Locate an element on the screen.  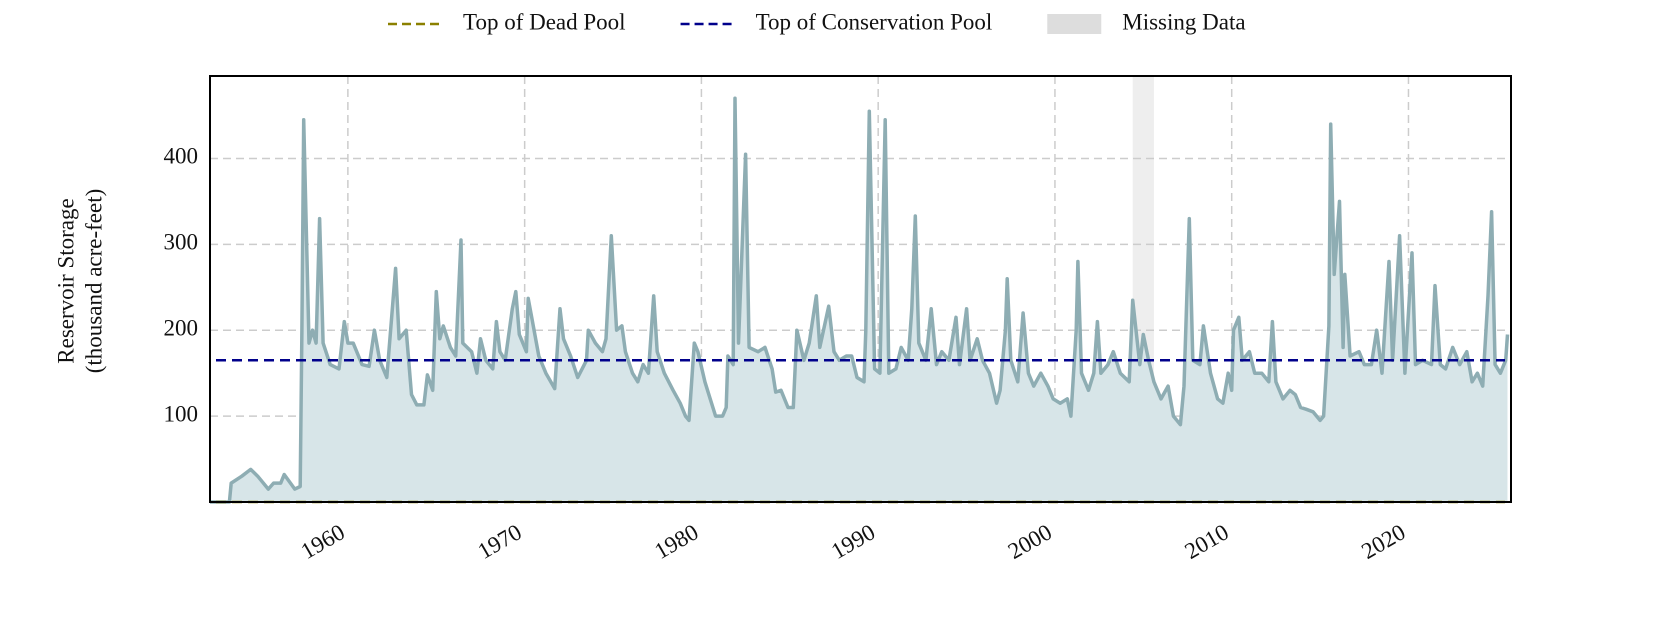
x-tick-label: 1960 is located at coordinates (323, 541).